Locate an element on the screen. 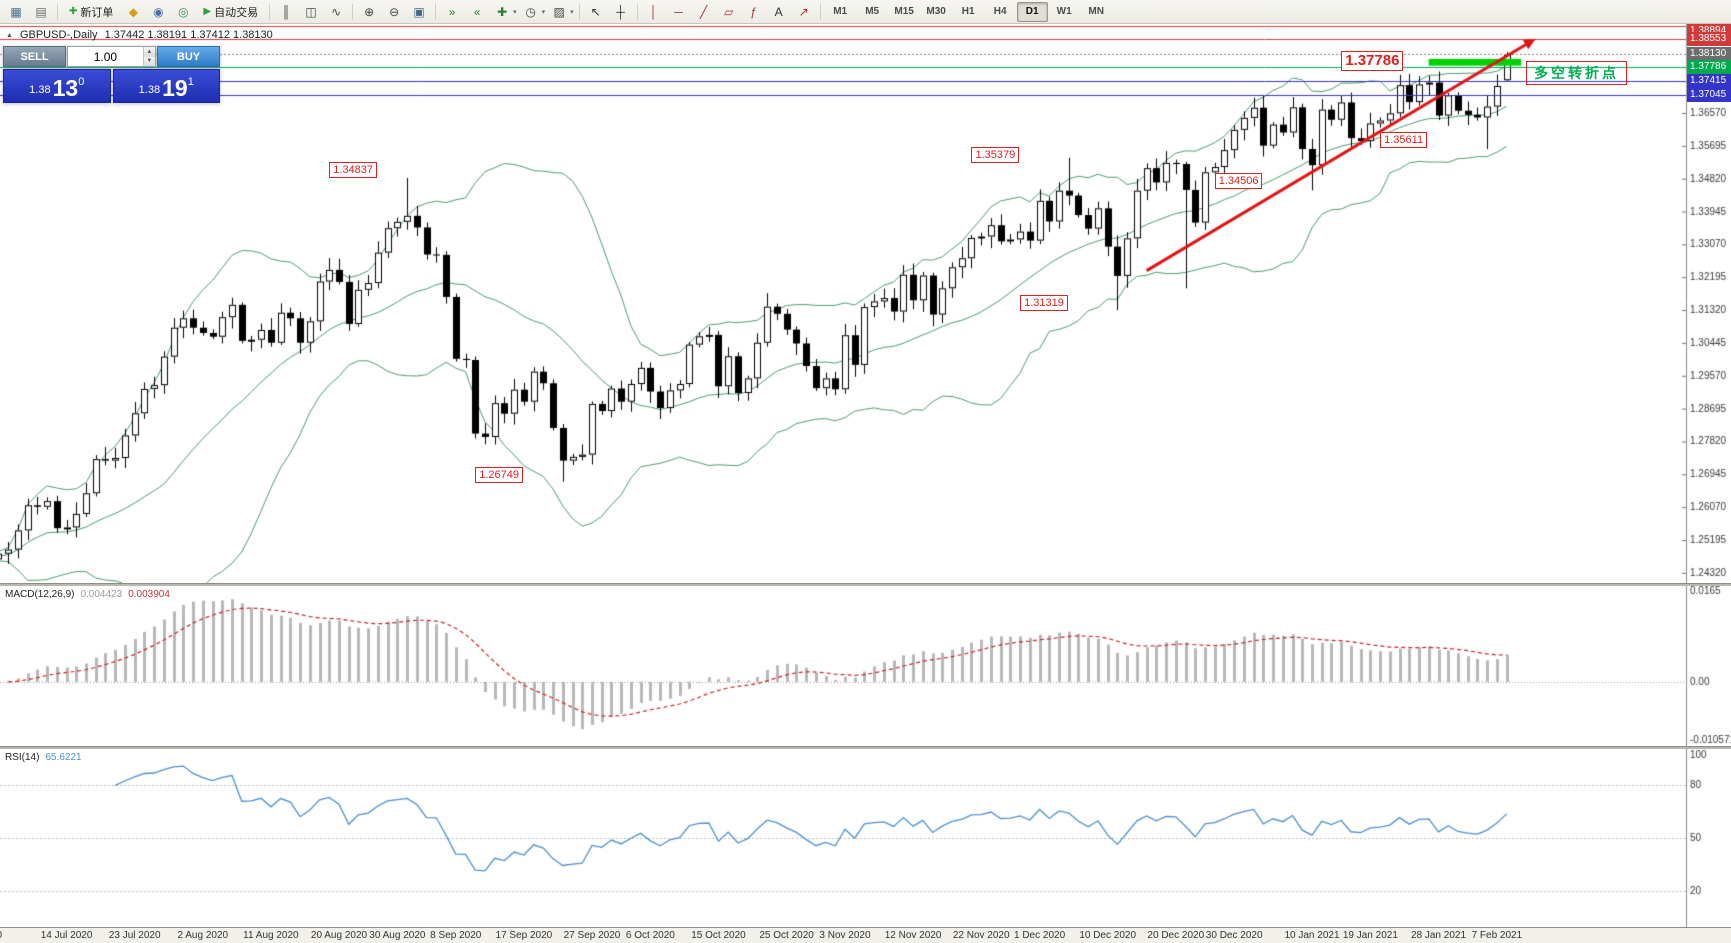  price-scale-tag: 1.37415 is located at coordinates (1709, 81).